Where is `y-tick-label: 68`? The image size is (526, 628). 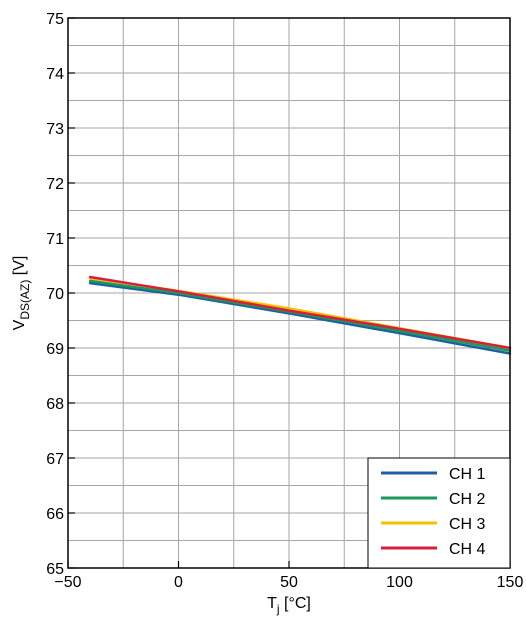 y-tick-label: 68 is located at coordinates (55, 404).